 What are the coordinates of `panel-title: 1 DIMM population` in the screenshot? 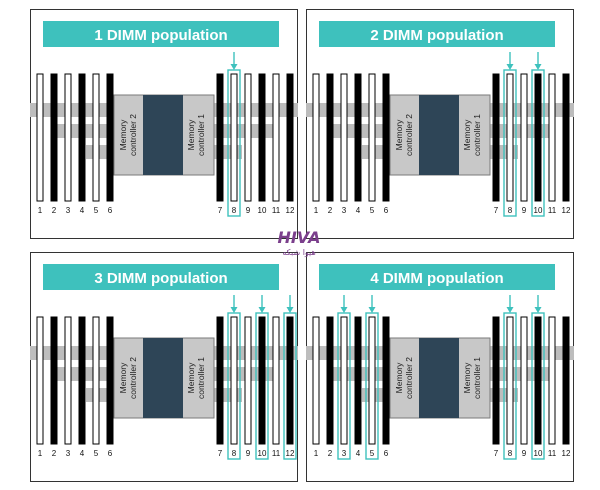 It's located at (160, 35).